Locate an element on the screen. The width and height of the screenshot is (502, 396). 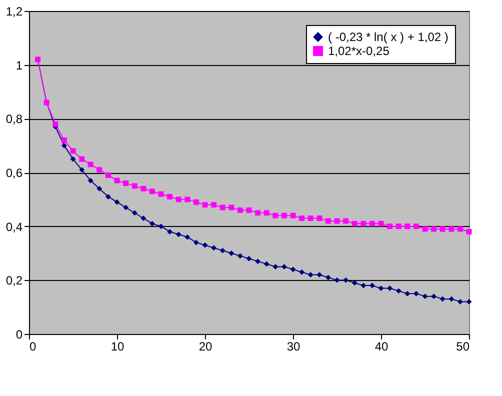
y-tick-label: 0,2 is located at coordinates (14, 281).